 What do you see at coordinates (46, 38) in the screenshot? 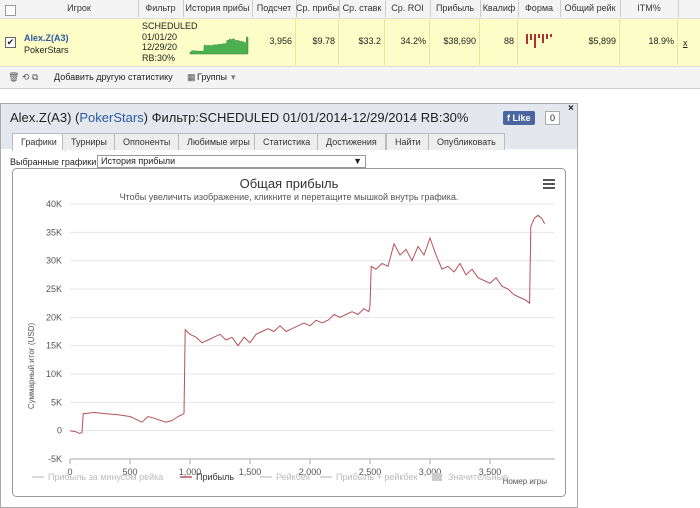
I see `player-name: Alex.Z(A3)` at bounding box center [46, 38].